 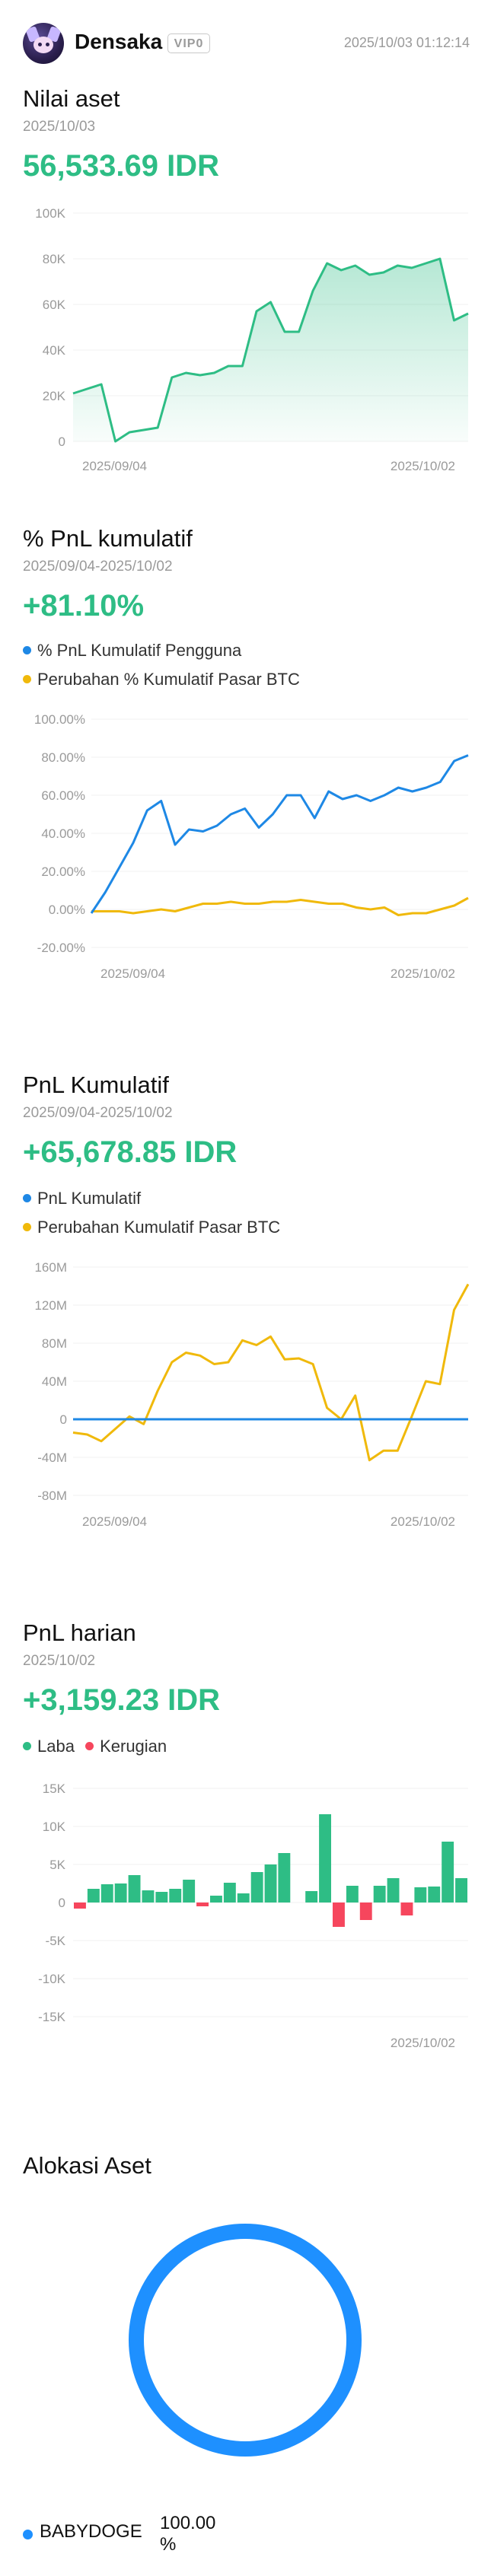 What do you see at coordinates (50, 1267) in the screenshot?
I see `y-tick-label: 160M` at bounding box center [50, 1267].